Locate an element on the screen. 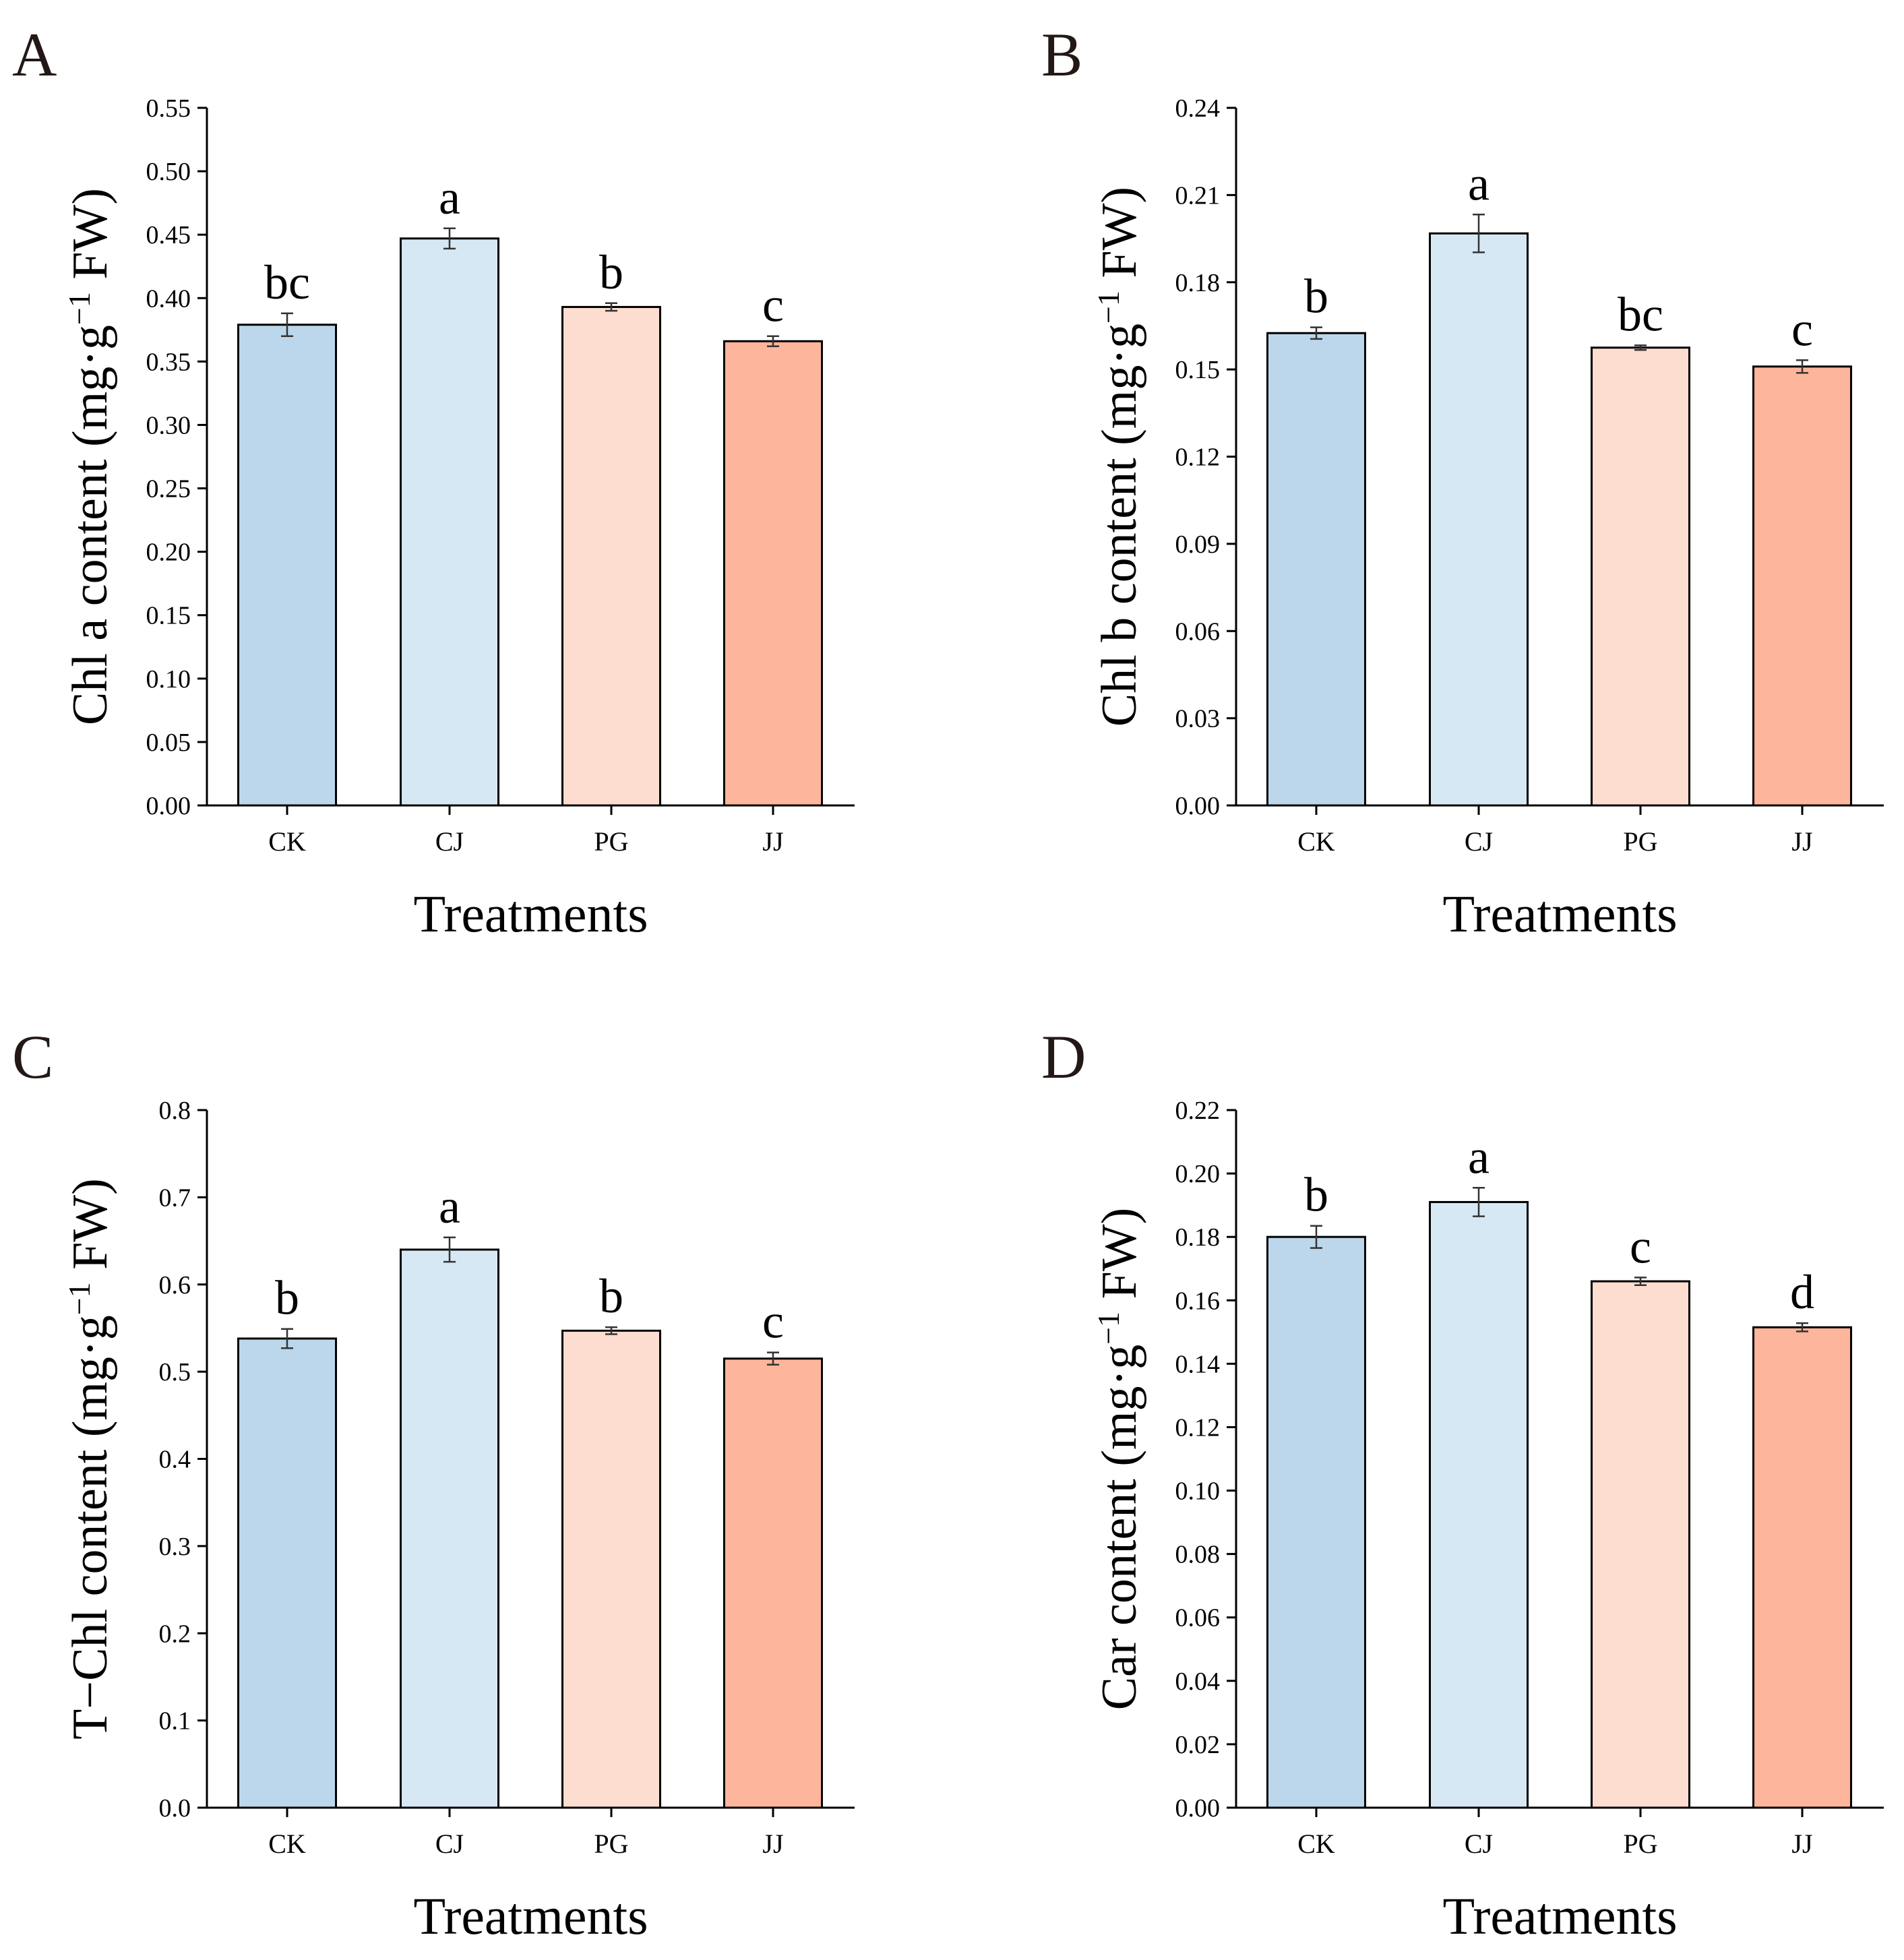 This screenshot has height=1960, width=1904. panel-letter: B is located at coordinates (1061, 55).